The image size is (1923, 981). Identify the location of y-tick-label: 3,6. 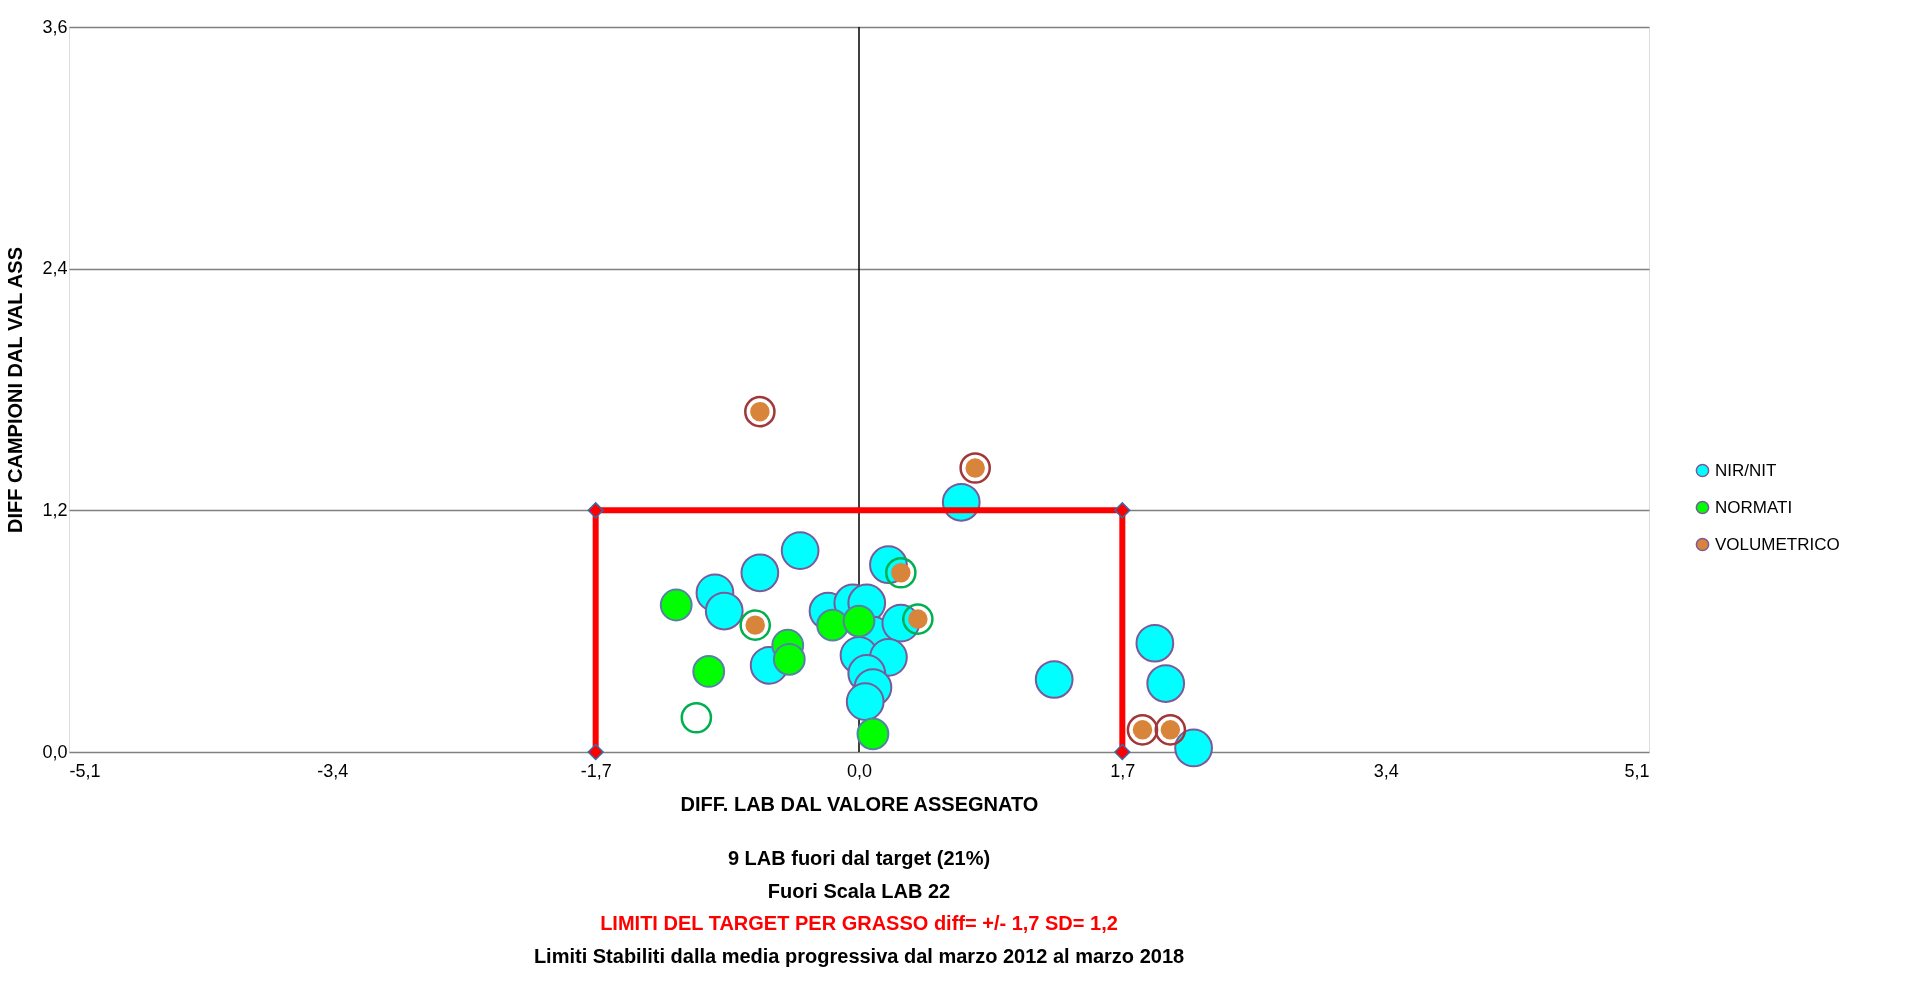
(55, 26).